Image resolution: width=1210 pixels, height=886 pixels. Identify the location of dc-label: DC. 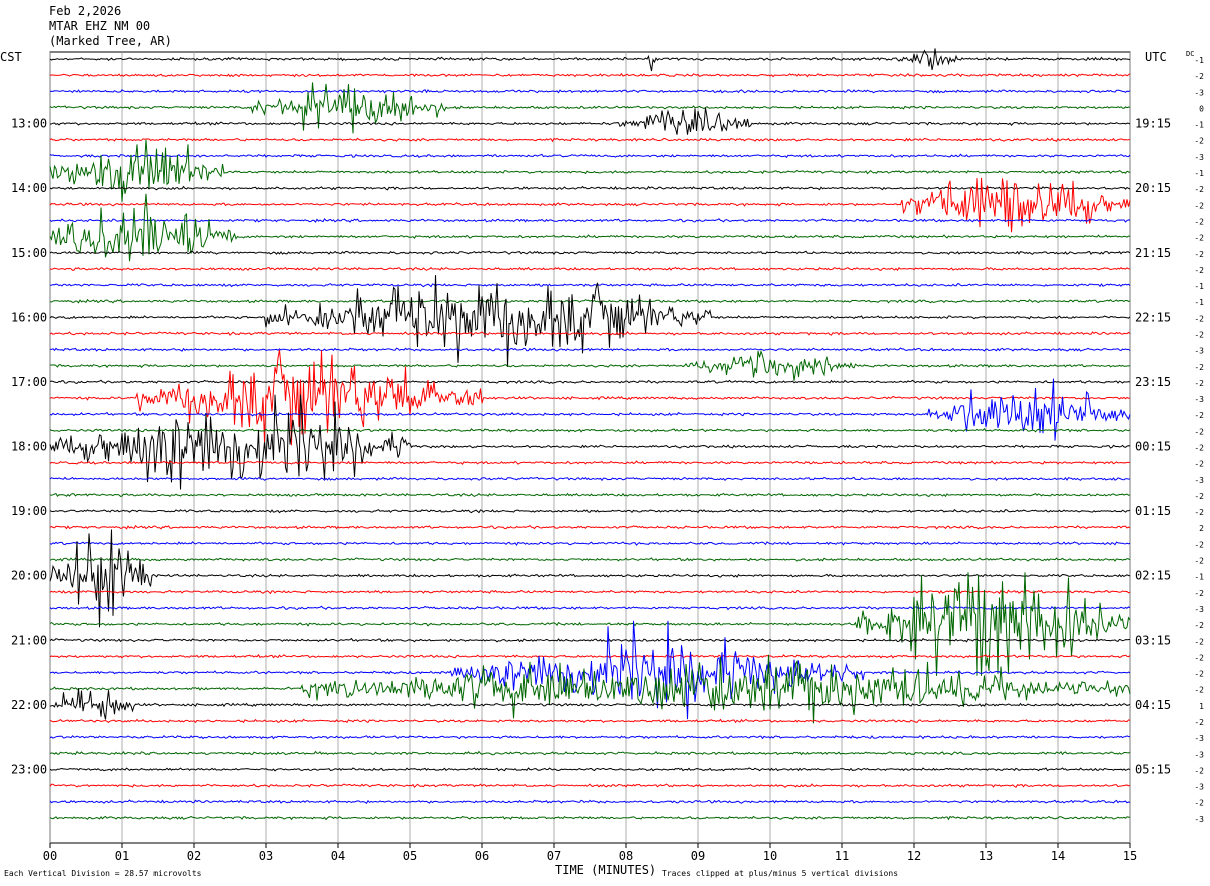
(1190, 54).